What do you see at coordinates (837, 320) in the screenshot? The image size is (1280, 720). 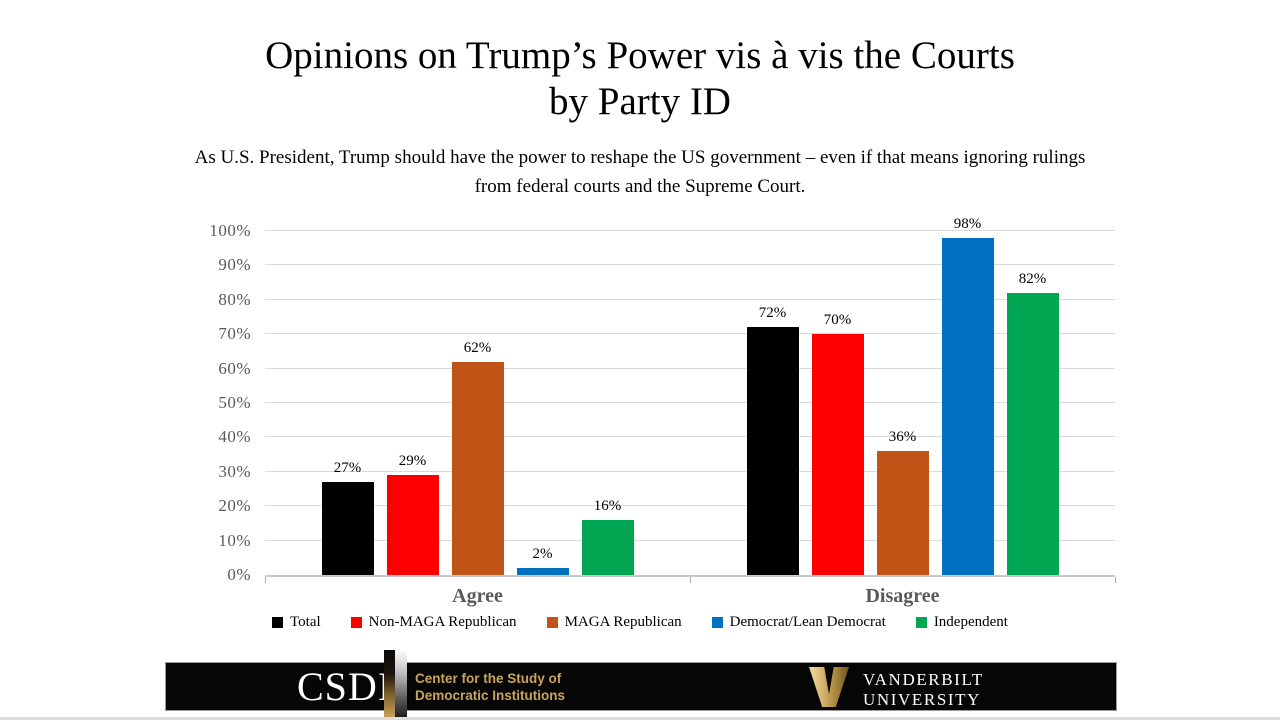 I see `bar-value-label-non-maga-republican-disagree: 70%` at bounding box center [837, 320].